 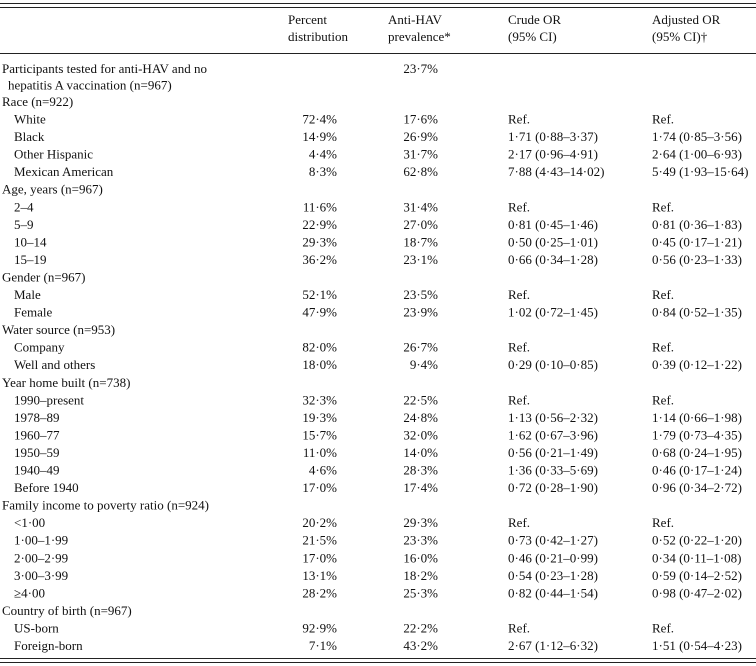 What do you see at coordinates (37, 470) in the screenshot?
I see `row-label: 1940–49` at bounding box center [37, 470].